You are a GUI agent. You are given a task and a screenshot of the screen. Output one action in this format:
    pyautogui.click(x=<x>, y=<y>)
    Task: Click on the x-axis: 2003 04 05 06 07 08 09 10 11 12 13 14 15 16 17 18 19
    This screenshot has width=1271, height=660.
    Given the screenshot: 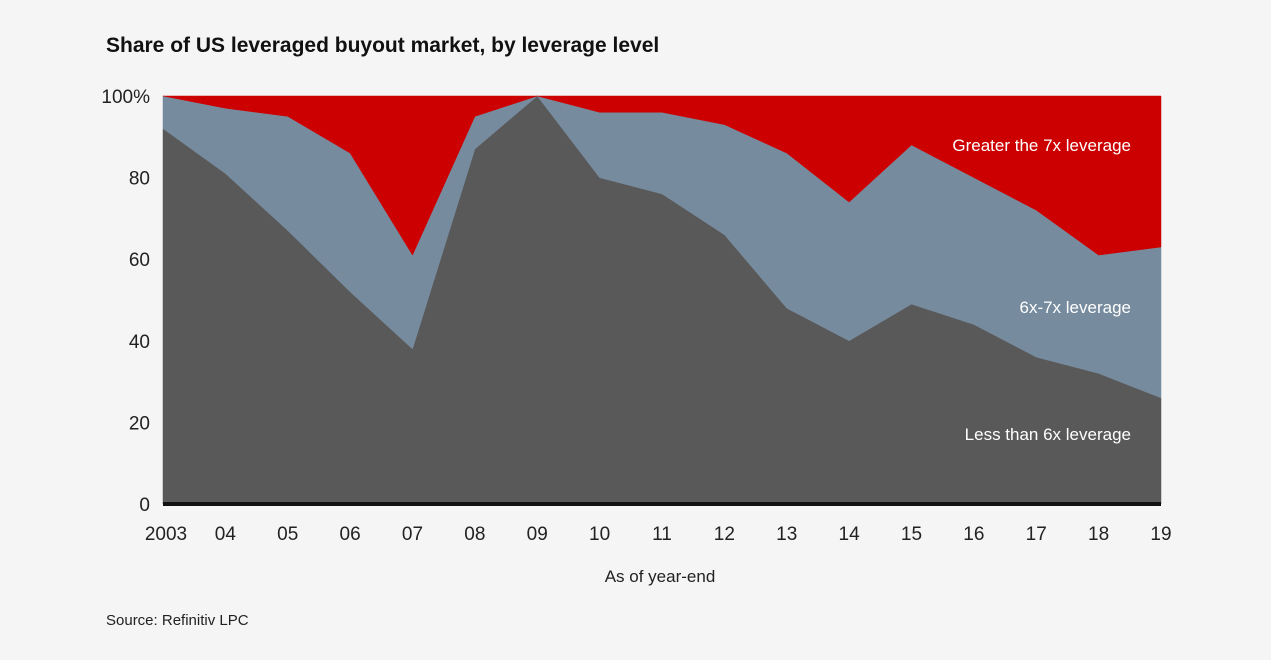 What is the action you would take?
    pyautogui.click(x=658, y=534)
    